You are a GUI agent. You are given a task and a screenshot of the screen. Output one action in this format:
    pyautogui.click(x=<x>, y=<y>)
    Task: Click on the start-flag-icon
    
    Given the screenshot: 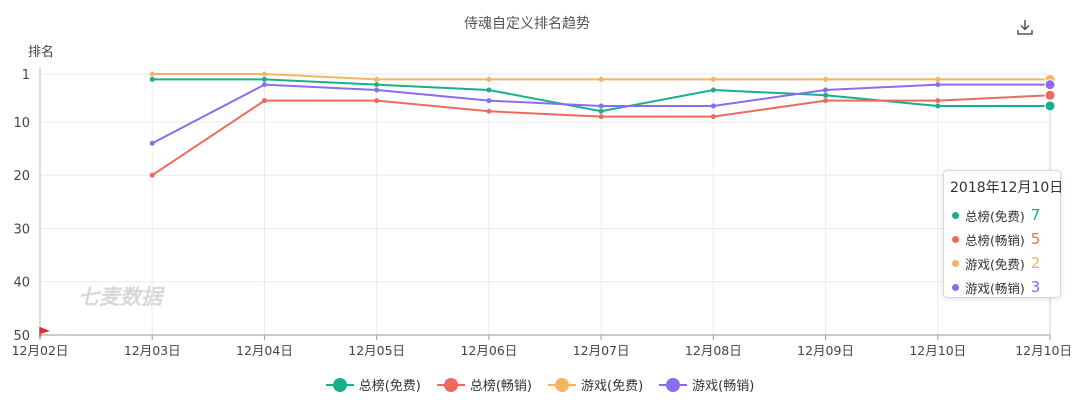 What is the action you would take?
    pyautogui.click(x=44, y=332)
    